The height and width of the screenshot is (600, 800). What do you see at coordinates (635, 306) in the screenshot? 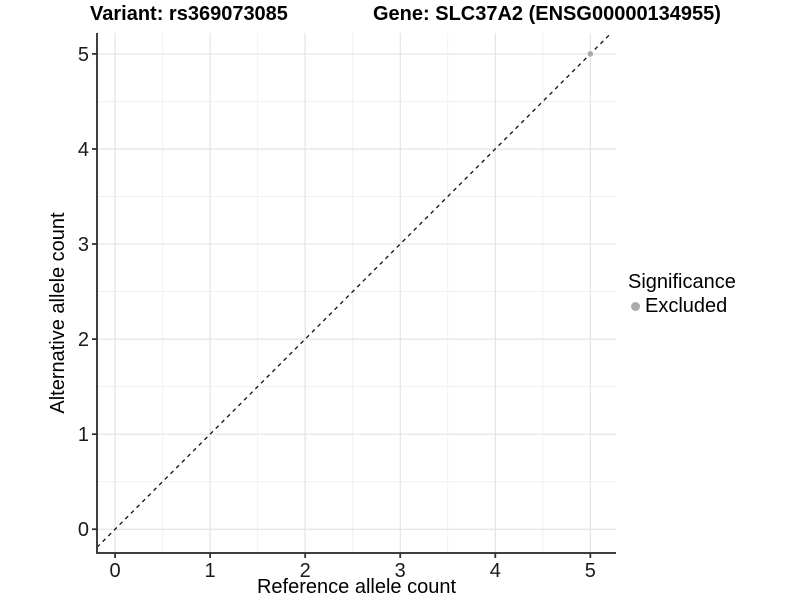
I see `excluded-point-icon` at bounding box center [635, 306].